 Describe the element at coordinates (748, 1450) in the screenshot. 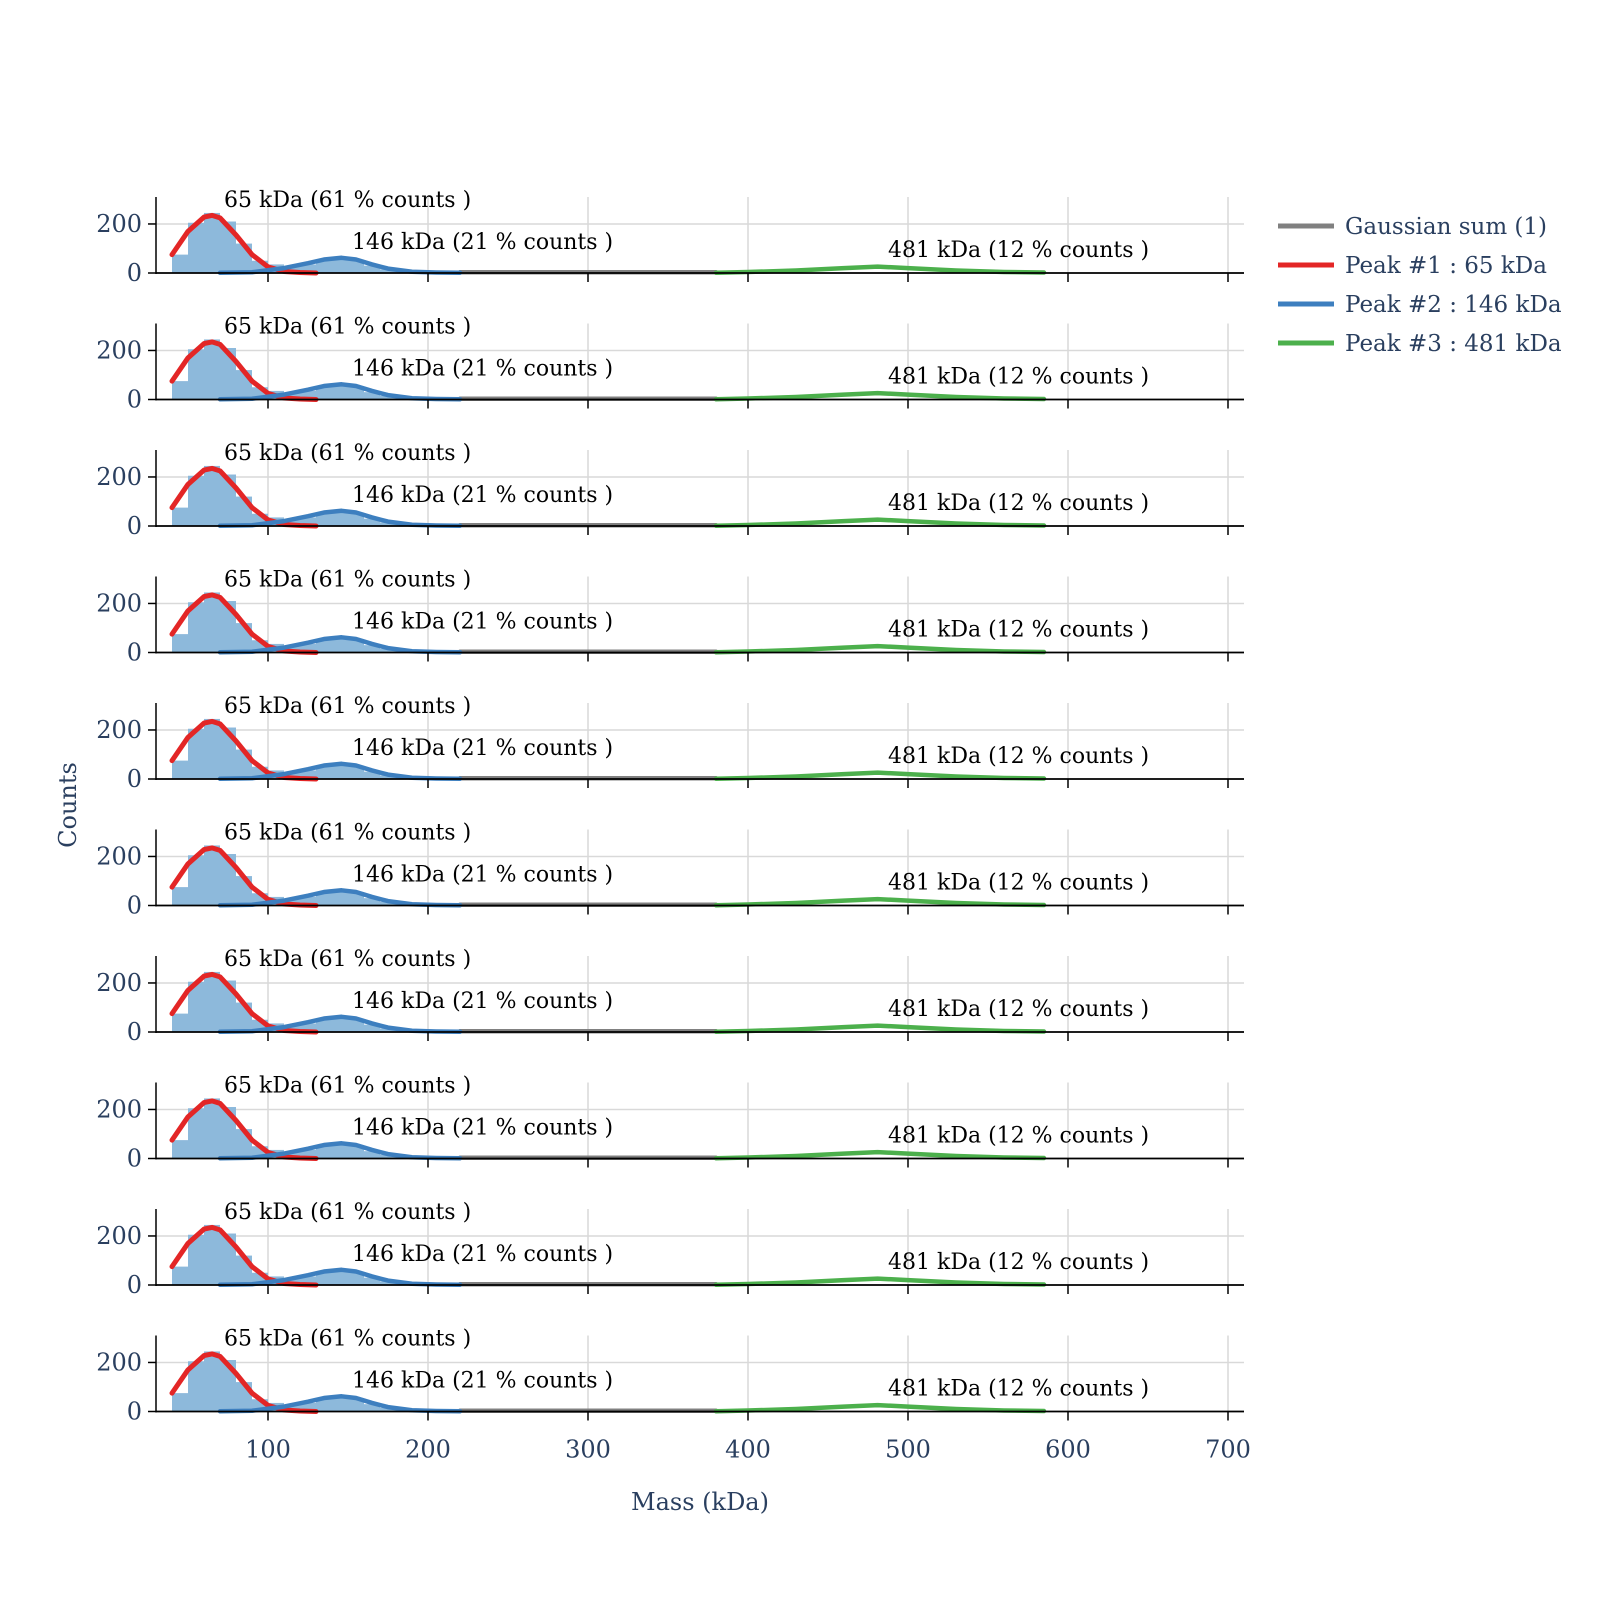

I see `x-tick-label: 400` at that location.